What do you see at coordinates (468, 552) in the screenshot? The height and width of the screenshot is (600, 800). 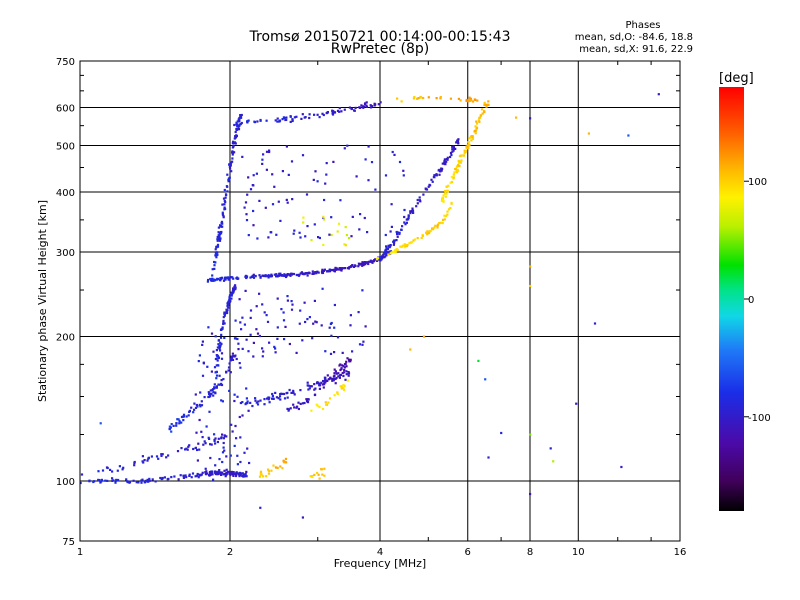 I see `x-tick-label: 6` at bounding box center [468, 552].